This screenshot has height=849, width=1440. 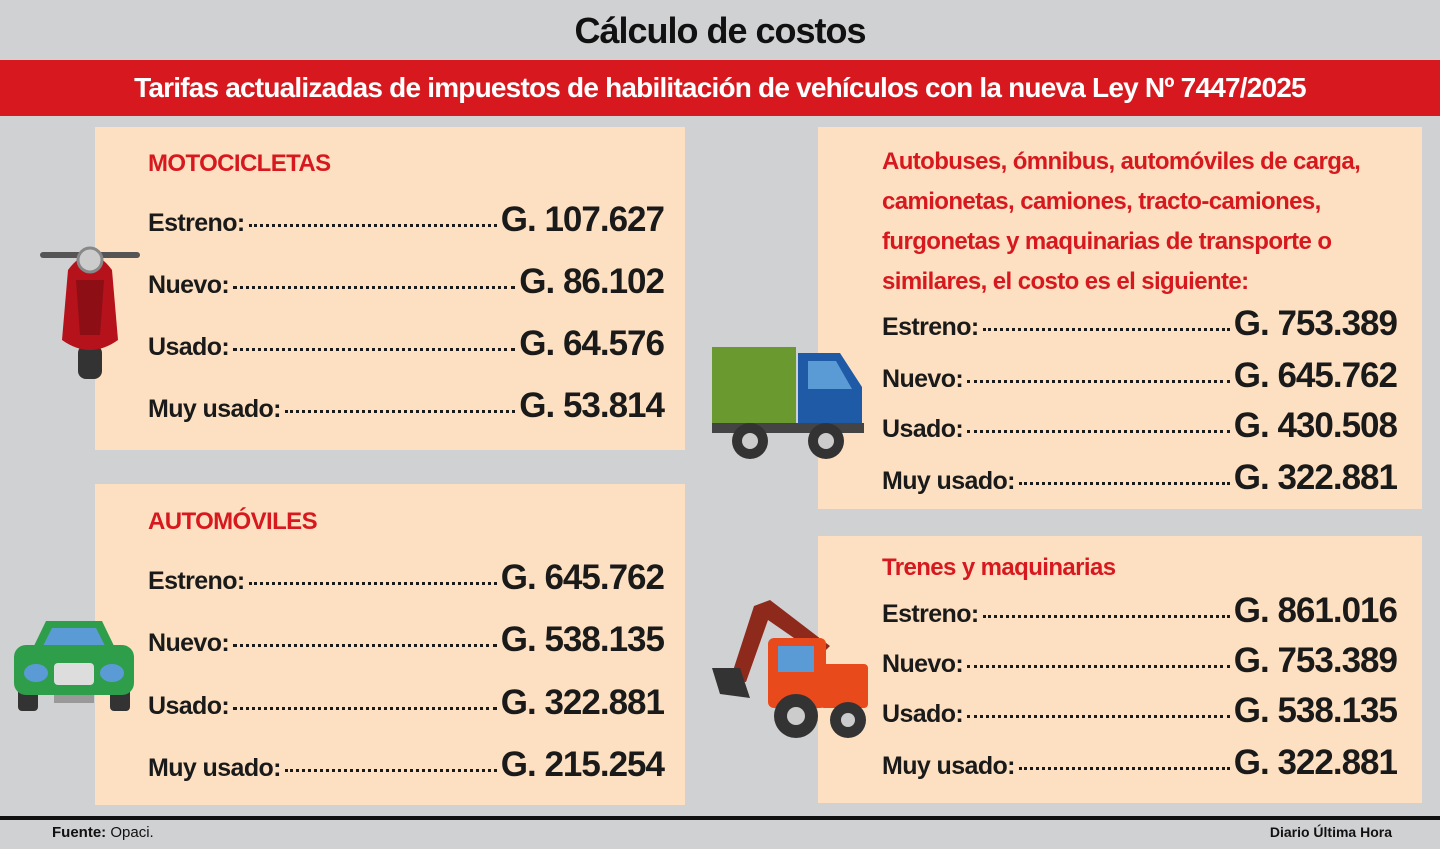 I want to click on panel-heading: MOTOCICLETAS, so click(x=239, y=163).